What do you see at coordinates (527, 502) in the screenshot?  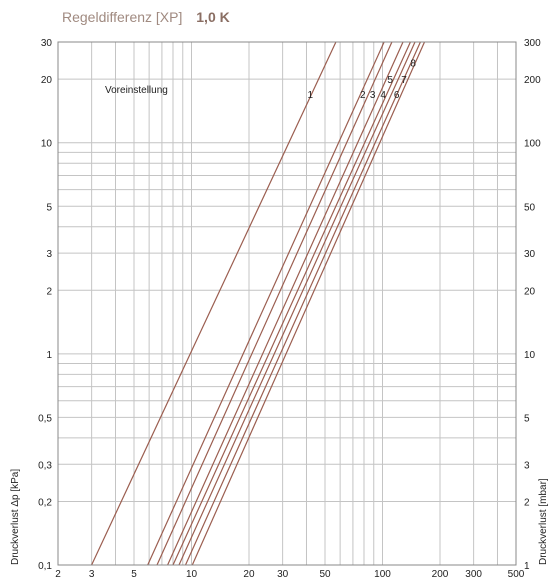 I see `y-tick-label-right: 2` at bounding box center [527, 502].